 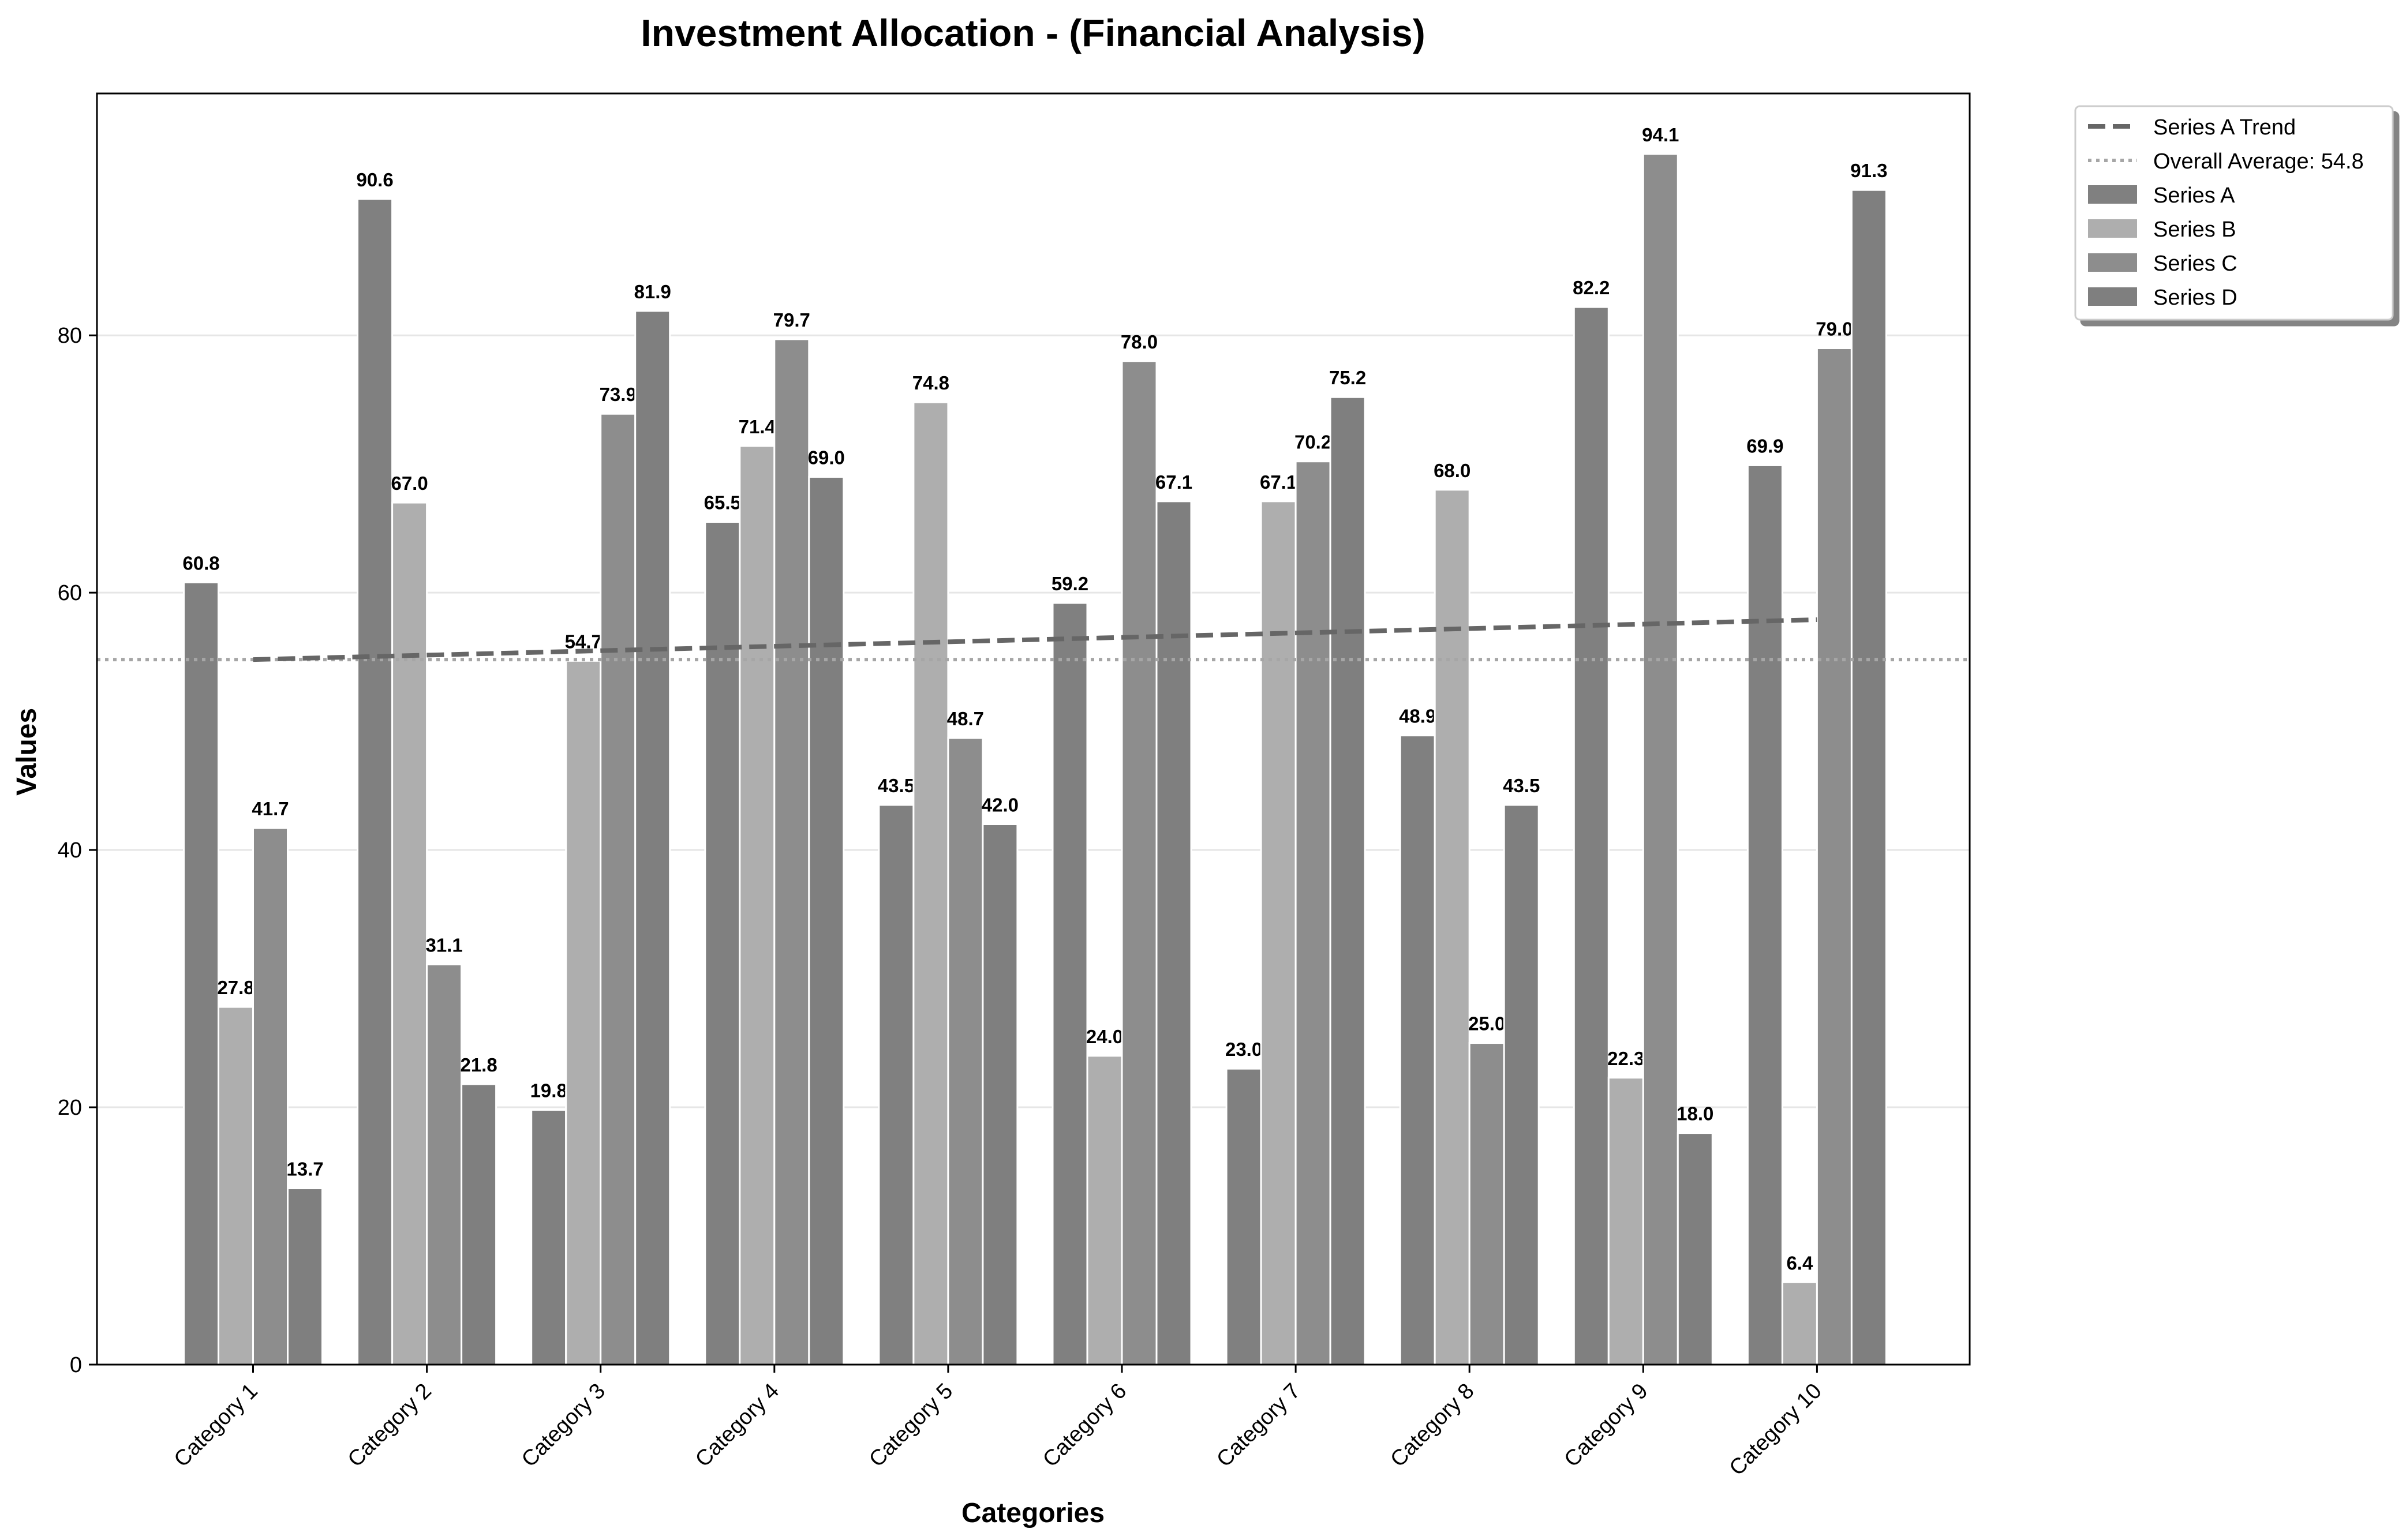 What do you see at coordinates (389, 1425) in the screenshot?
I see `x-tick-label: Category 2` at bounding box center [389, 1425].